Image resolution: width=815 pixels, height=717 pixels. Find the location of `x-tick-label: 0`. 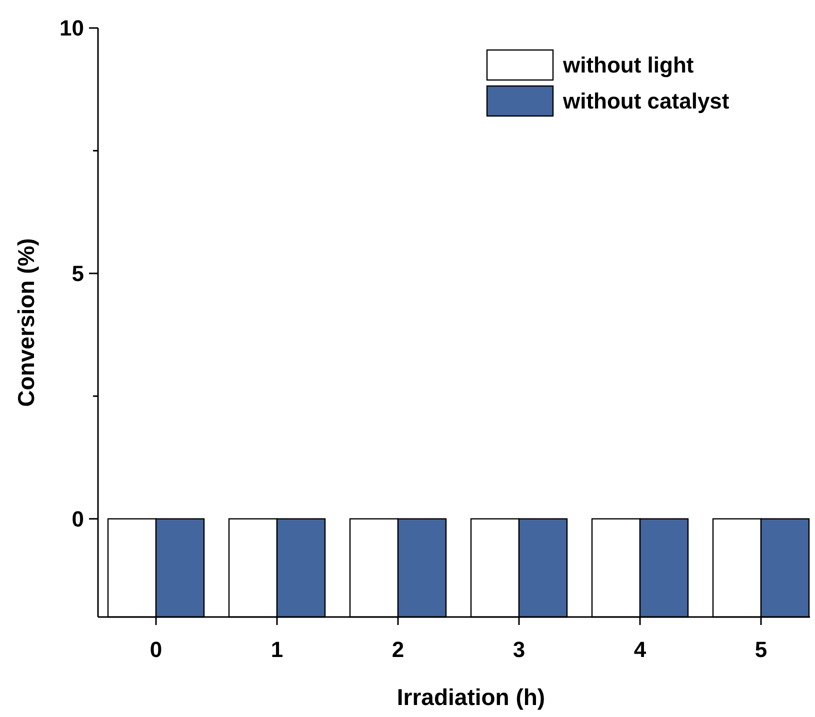

x-tick-label: 0 is located at coordinates (156, 649).